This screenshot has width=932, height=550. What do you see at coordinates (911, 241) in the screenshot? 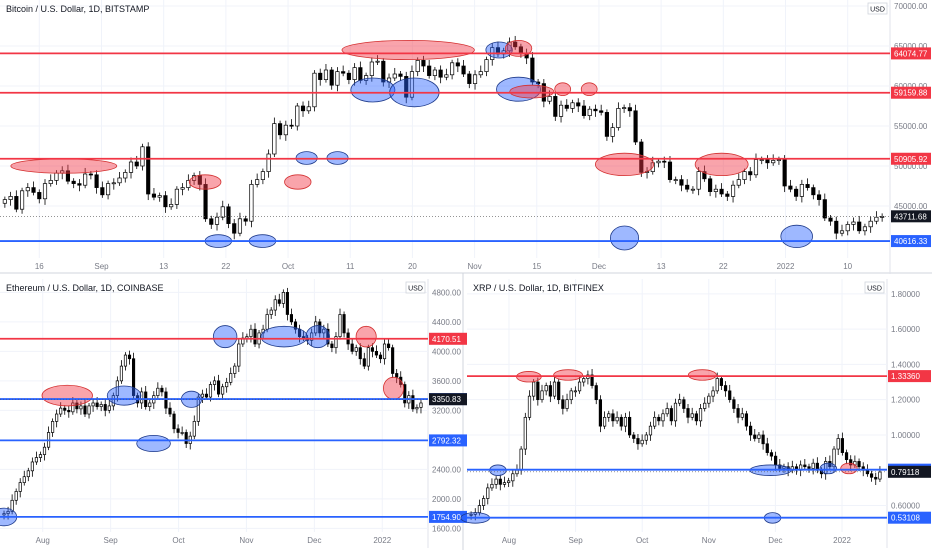
I see `btc-level-label: 40616.33` at bounding box center [911, 241].